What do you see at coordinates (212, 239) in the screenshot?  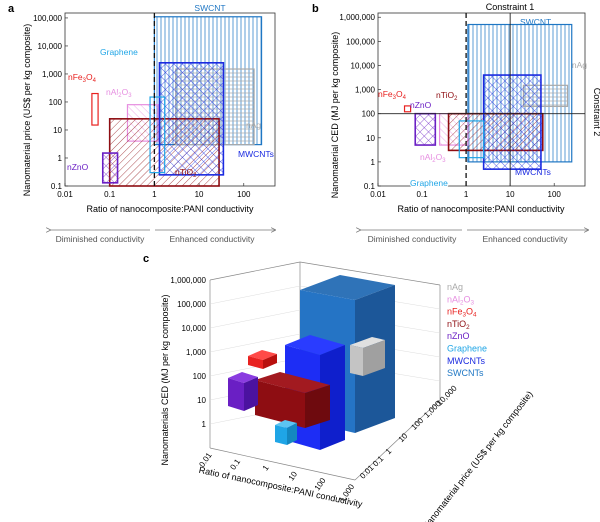 I see `panel-a-right-arrow-label: Enhanced conductivity` at bounding box center [212, 239].